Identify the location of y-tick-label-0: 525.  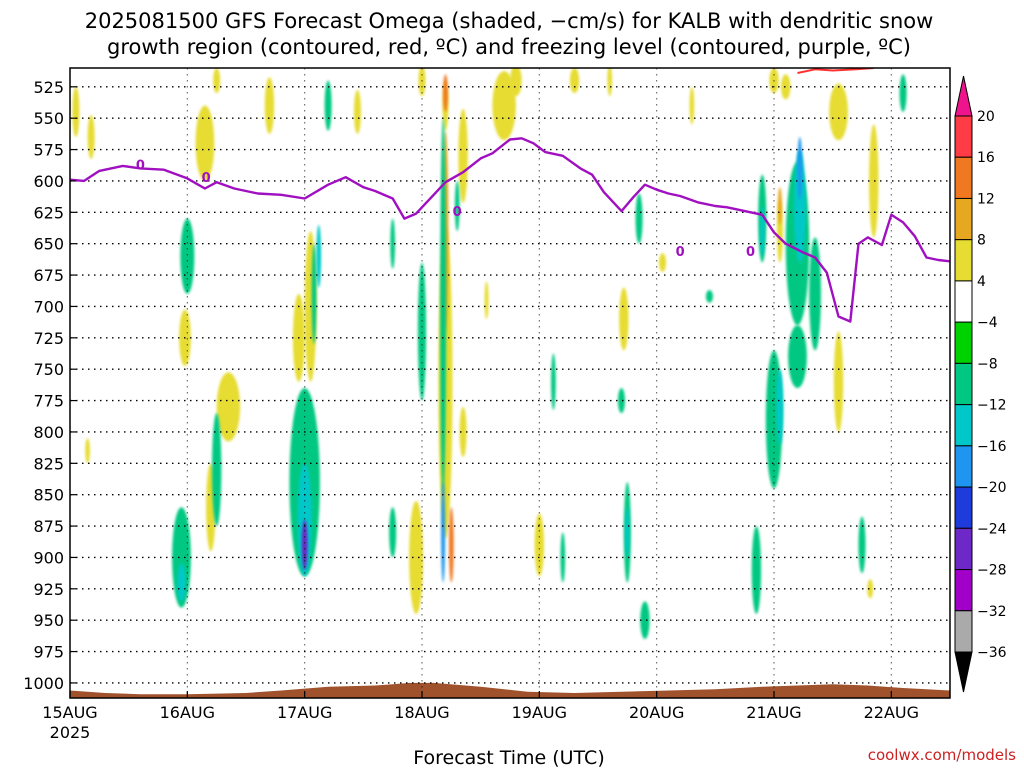
(48, 87).